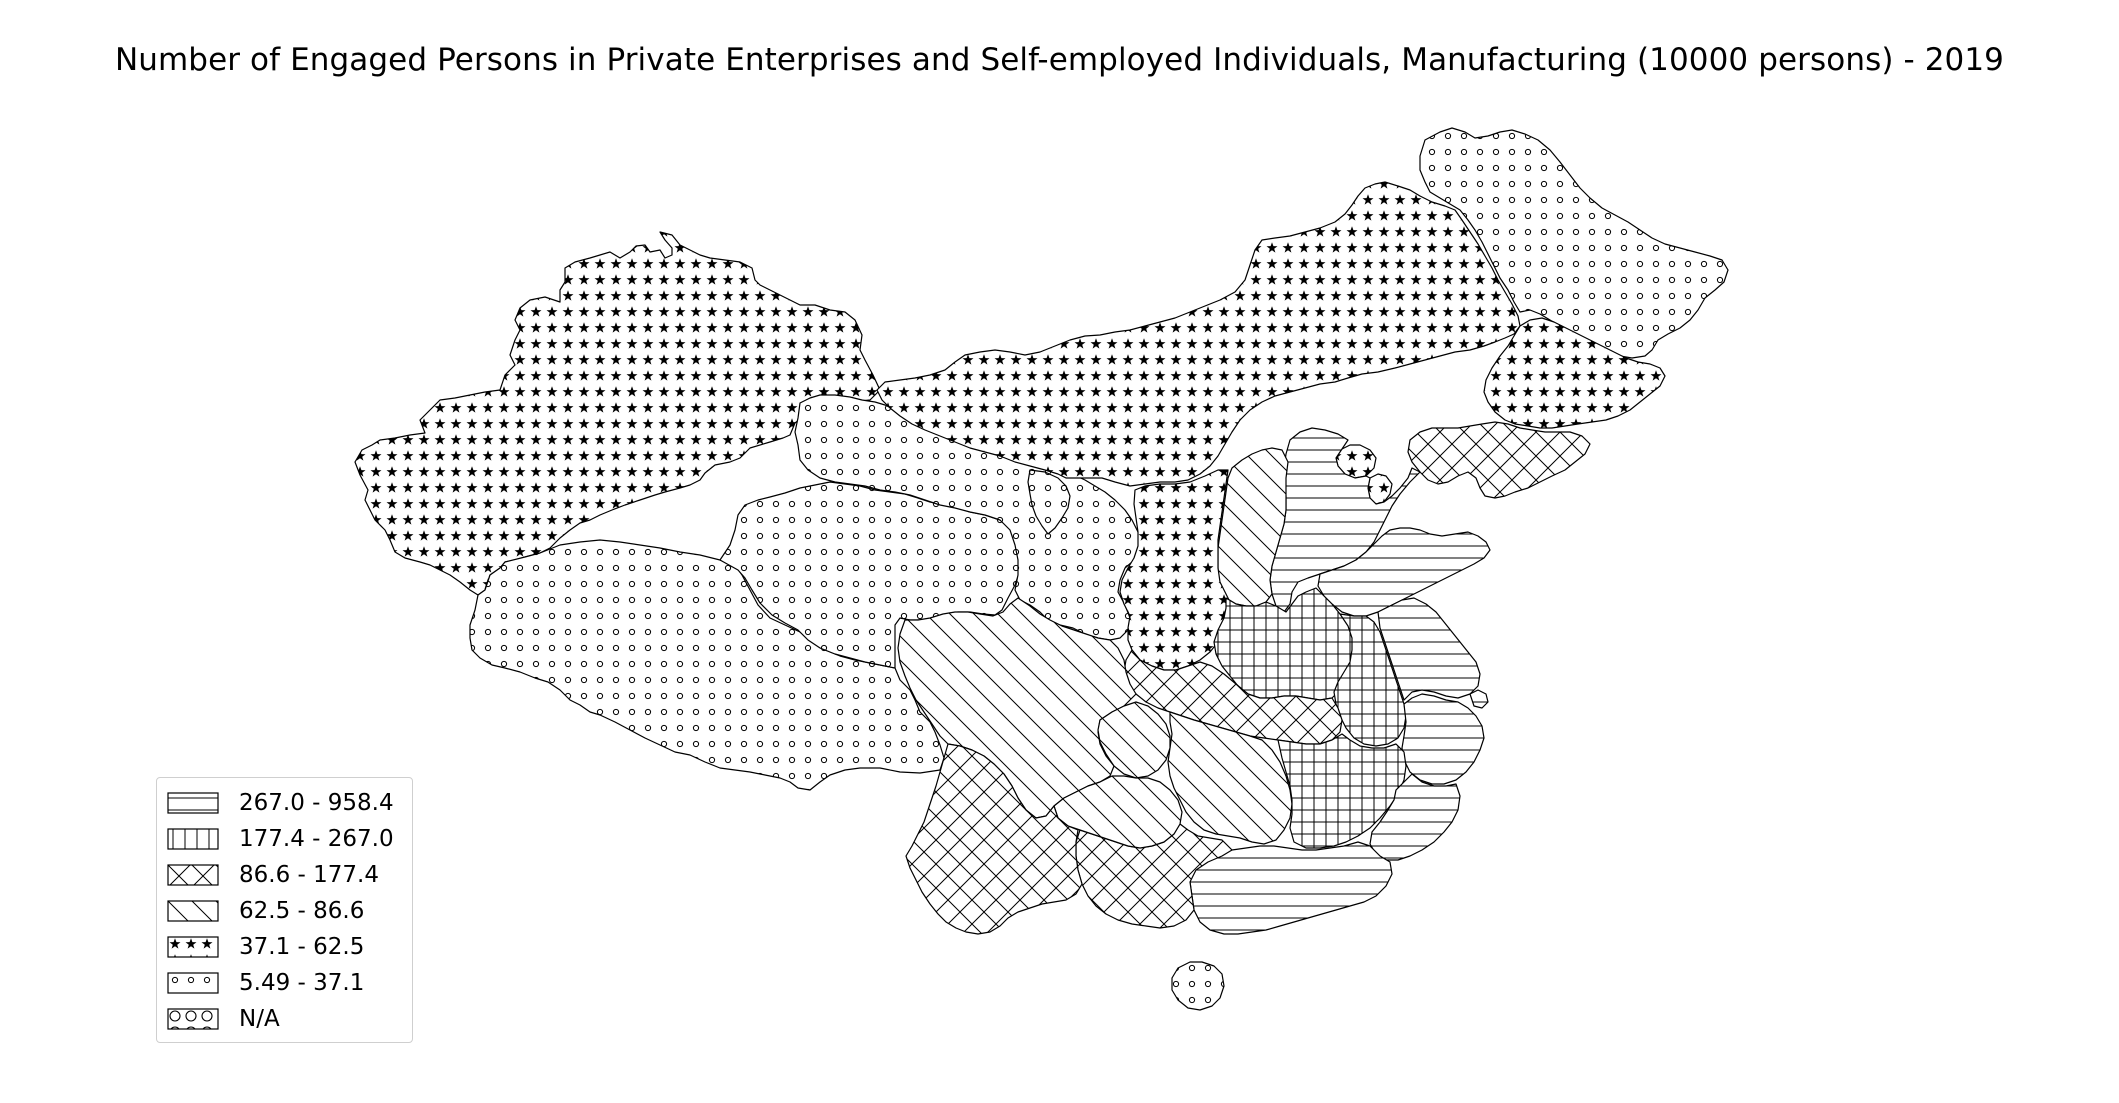 This screenshot has height=1103, width=2119. Describe the element at coordinates (1049, 502) in the screenshot. I see `province-ningxia` at that location.